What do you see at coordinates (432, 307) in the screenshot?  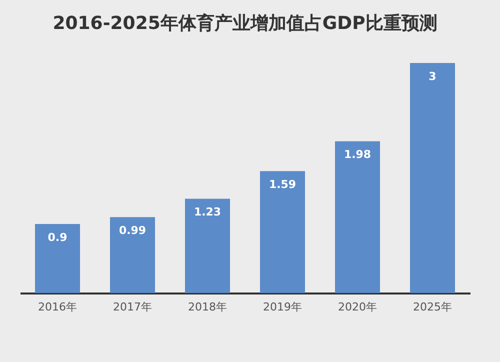 I see `x-tick-label: 2025年` at bounding box center [432, 307].